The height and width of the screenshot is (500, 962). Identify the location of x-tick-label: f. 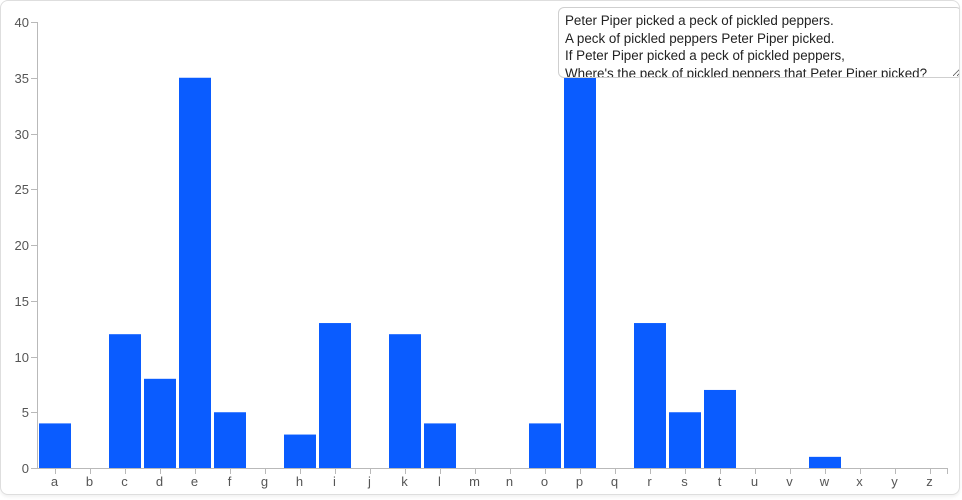
(230, 481).